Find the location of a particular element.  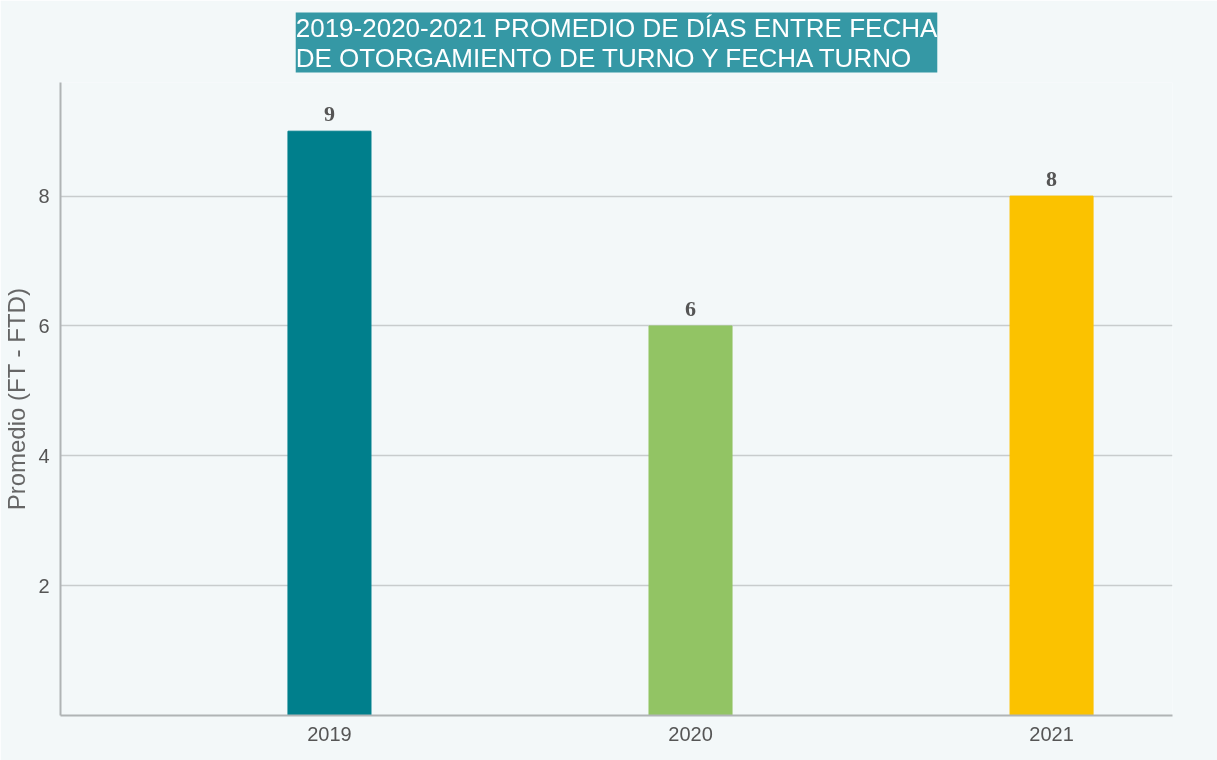

data-label: 6 is located at coordinates (691, 308).